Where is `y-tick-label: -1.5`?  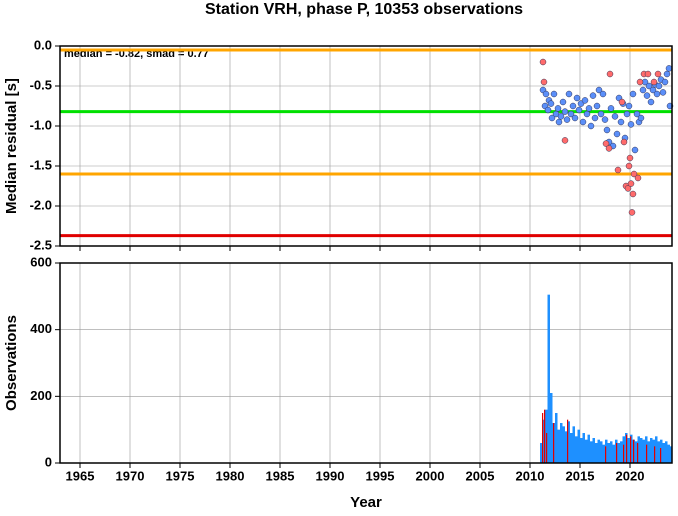
y-tick-label: -1.5 is located at coordinates (41, 164).